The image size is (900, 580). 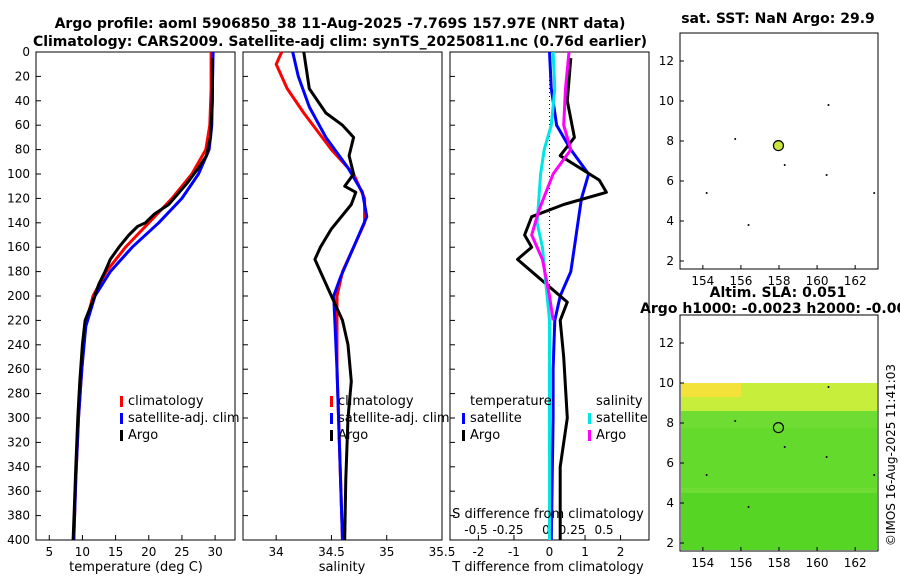 What do you see at coordinates (550, 552) in the screenshot?
I see `x-tick-label: 0` at bounding box center [550, 552].